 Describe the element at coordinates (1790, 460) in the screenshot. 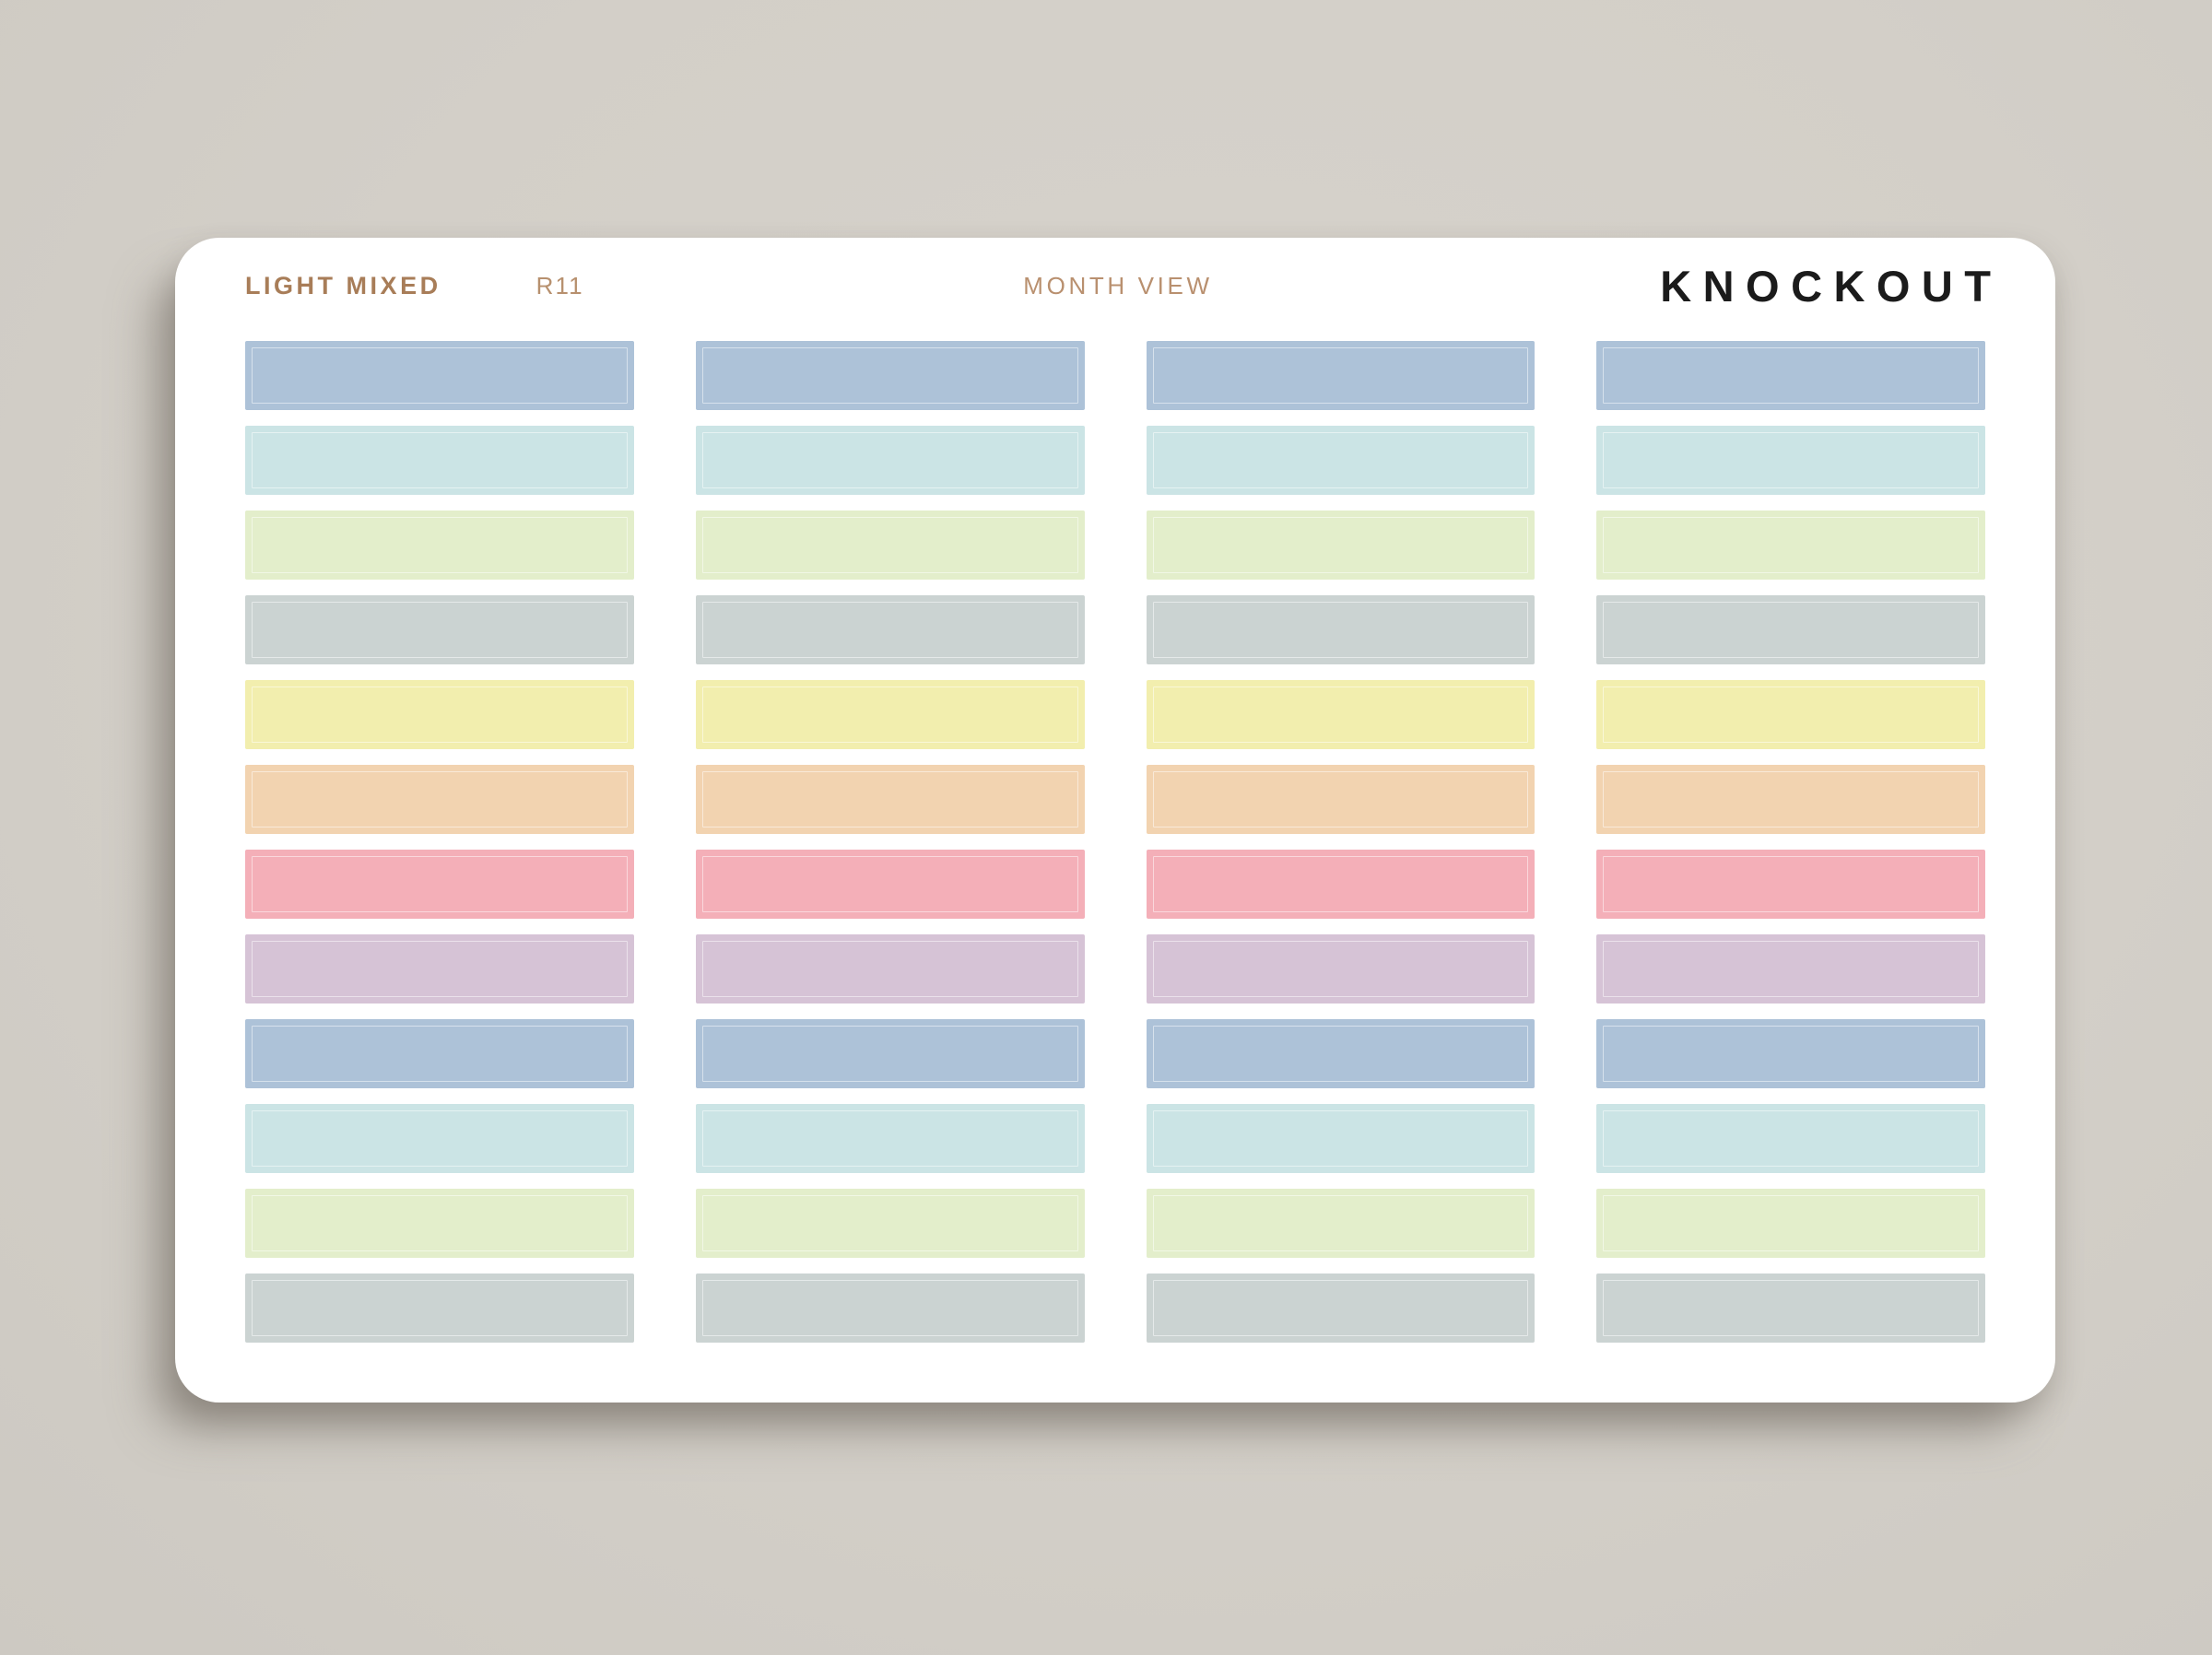

I see `sticker-swatch-cyan-r2c4` at that location.